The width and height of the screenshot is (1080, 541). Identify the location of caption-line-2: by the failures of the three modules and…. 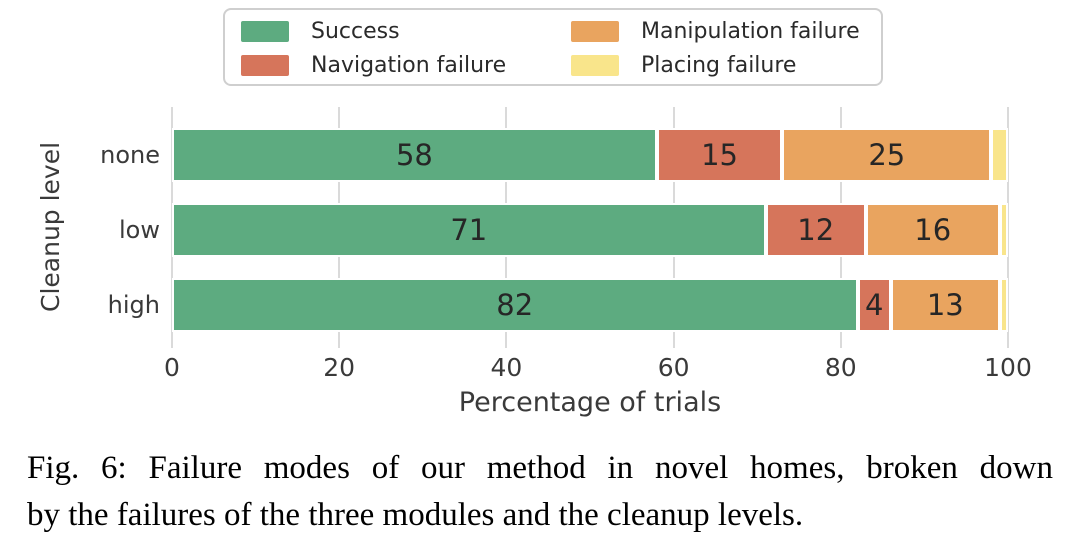
(415, 515).